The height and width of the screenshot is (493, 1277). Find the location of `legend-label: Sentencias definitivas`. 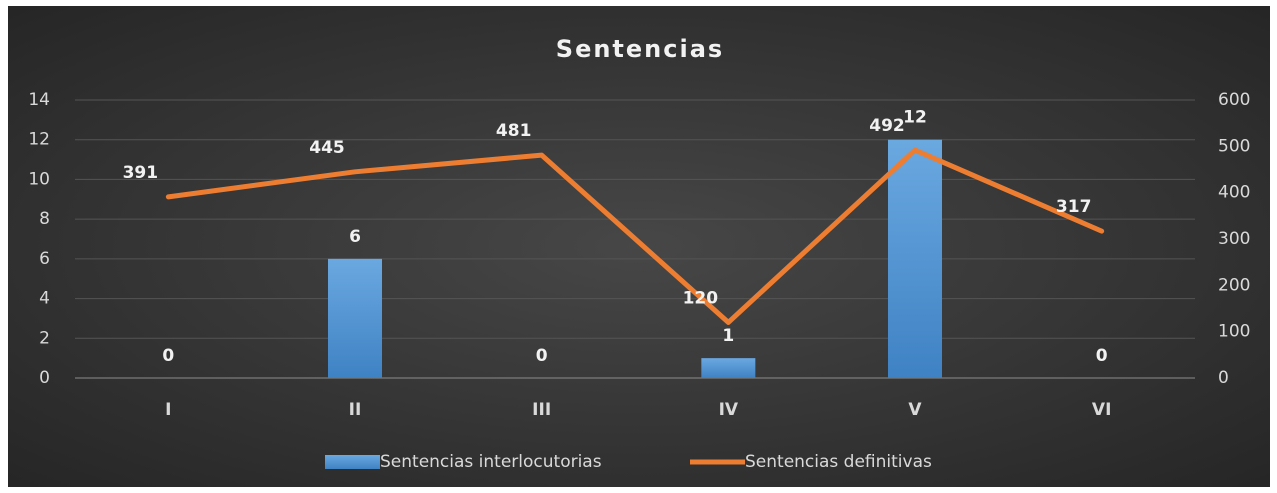

legend-label: Sentencias definitivas is located at coordinates (838, 462).